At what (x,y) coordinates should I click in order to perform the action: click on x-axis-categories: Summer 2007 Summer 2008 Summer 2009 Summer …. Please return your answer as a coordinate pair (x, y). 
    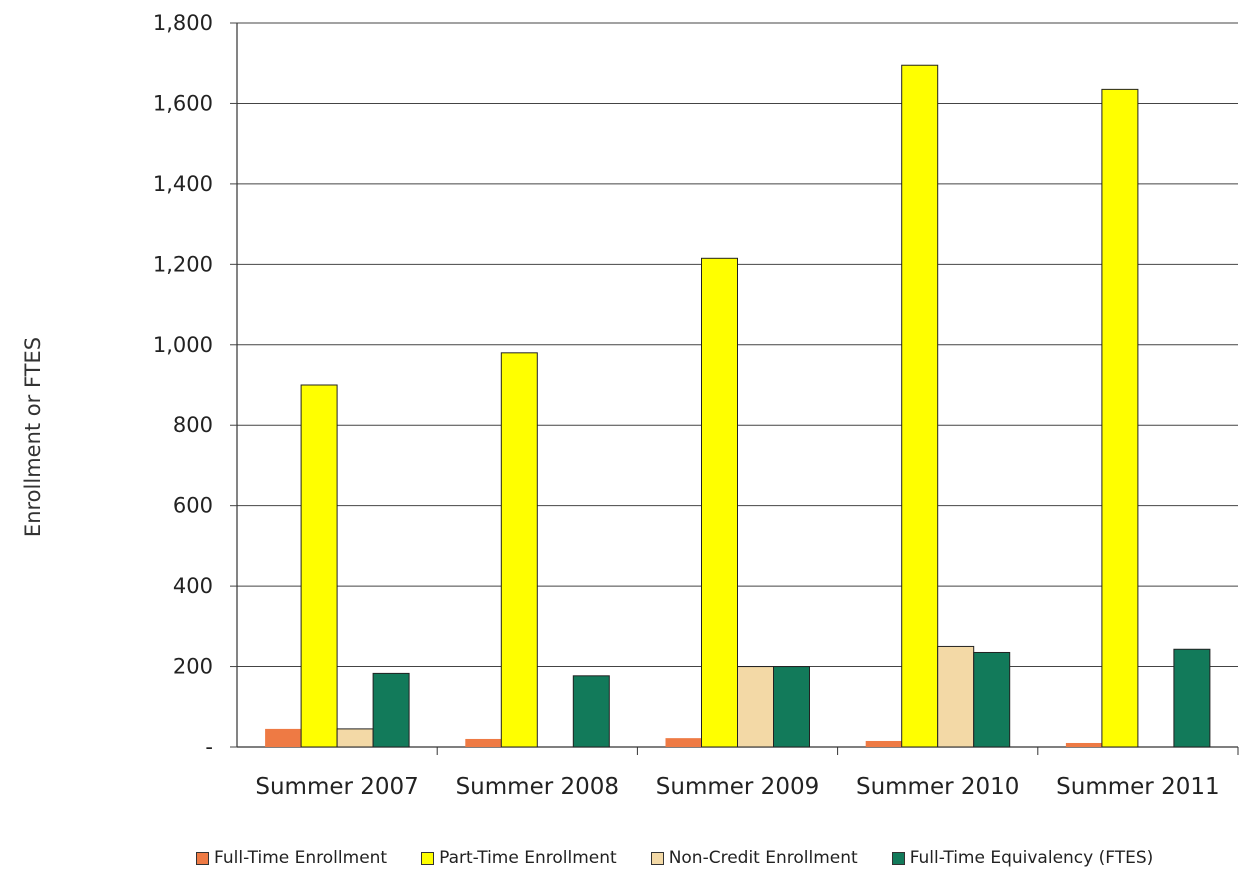
    Looking at the image, I should click on (747, 773).